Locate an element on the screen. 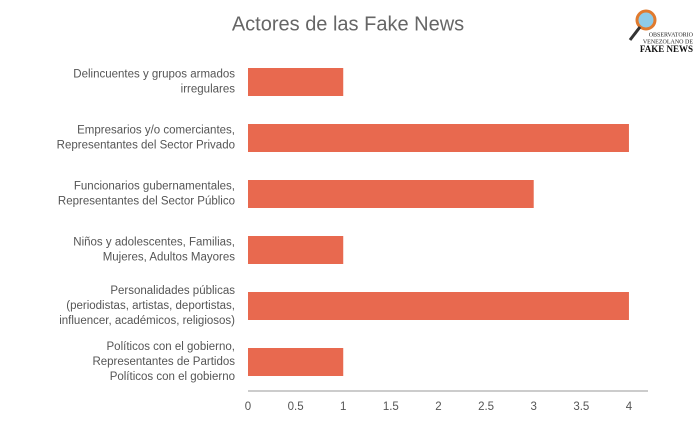  logo-text: FAKE NEWS is located at coordinates (666, 49).